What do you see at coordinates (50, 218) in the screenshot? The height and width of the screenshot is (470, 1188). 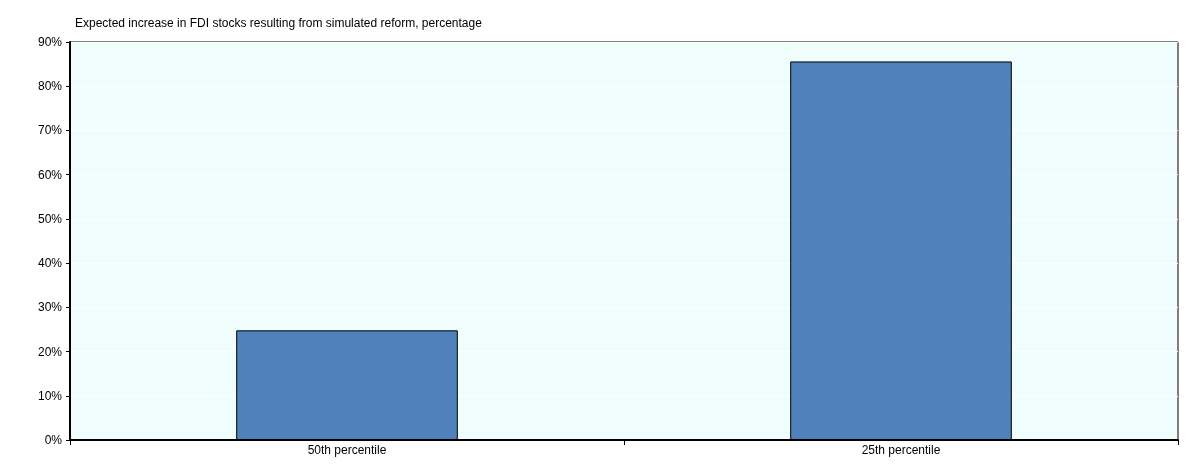 I see `y-tick-label: 50%` at bounding box center [50, 218].